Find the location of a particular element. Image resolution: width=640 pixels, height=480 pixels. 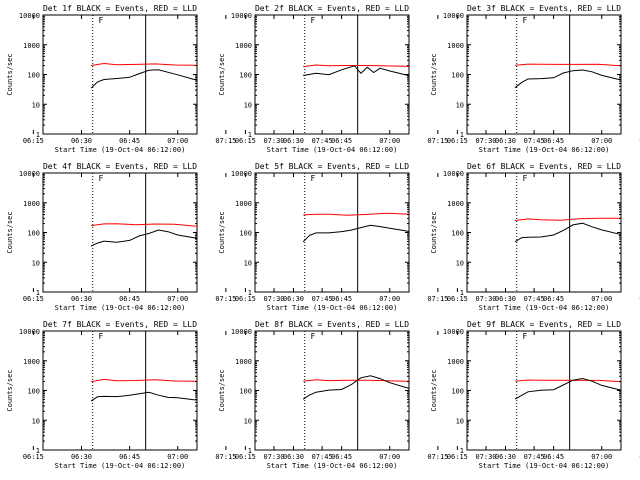

chart-title: Det 2f BLACK = Events, RED = LLD is located at coordinates (332, 8).